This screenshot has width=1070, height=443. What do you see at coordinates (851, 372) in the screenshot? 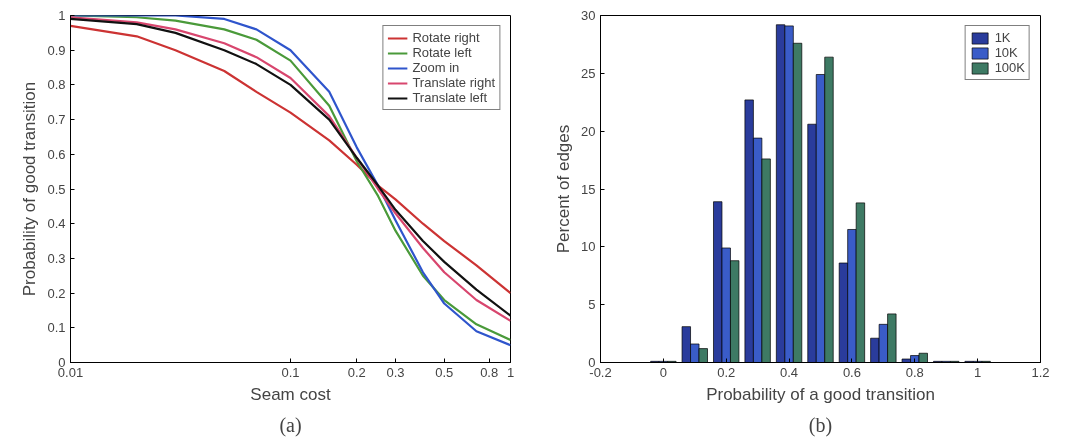
I see `x-tick-label: 0.6` at bounding box center [851, 372].